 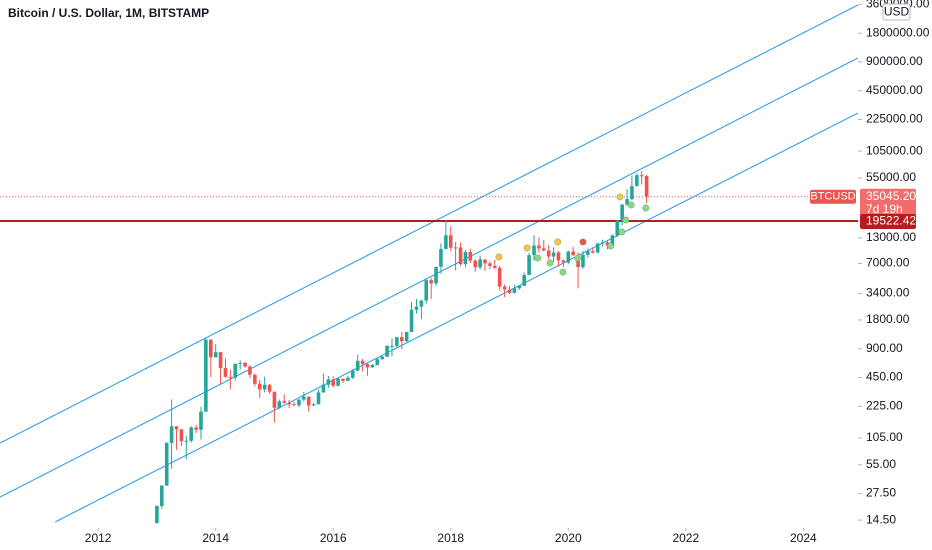 I want to click on y-tick-label: 1800.00, so click(x=888, y=319).